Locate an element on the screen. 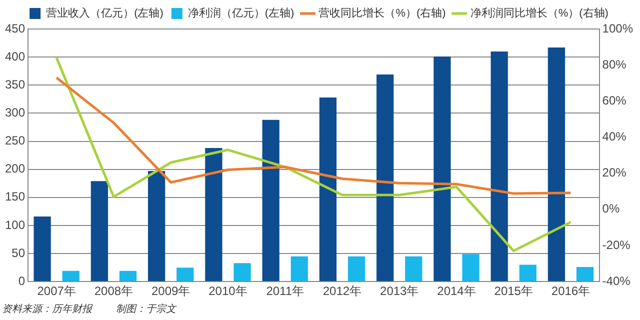 Image resolution: width=640 pixels, height=320 pixels. x-tick-label: 2016年 is located at coordinates (570, 291).